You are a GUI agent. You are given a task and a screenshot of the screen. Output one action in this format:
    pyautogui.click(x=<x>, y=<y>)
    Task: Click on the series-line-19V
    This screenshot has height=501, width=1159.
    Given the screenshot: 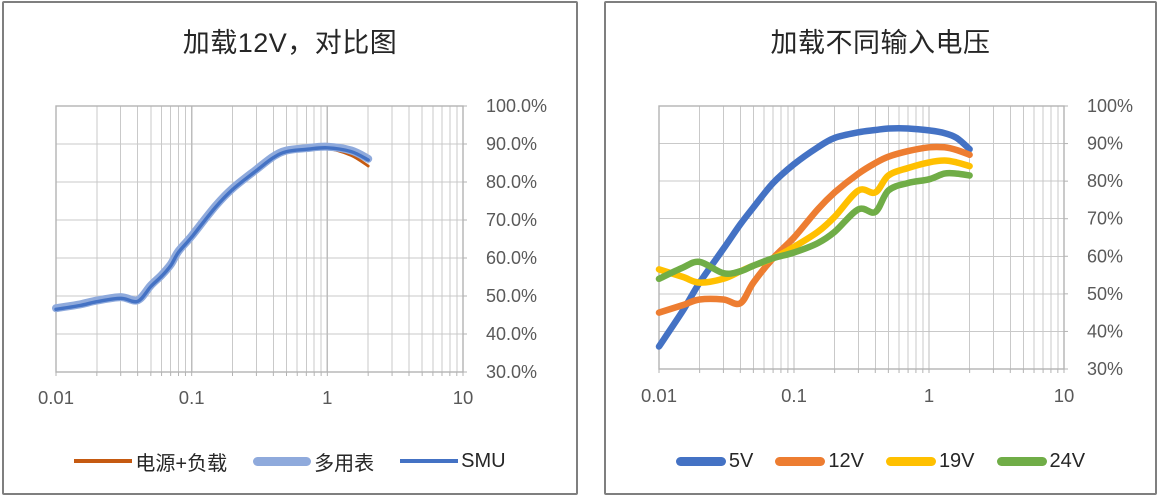 What is the action you would take?
    pyautogui.click(x=814, y=221)
    